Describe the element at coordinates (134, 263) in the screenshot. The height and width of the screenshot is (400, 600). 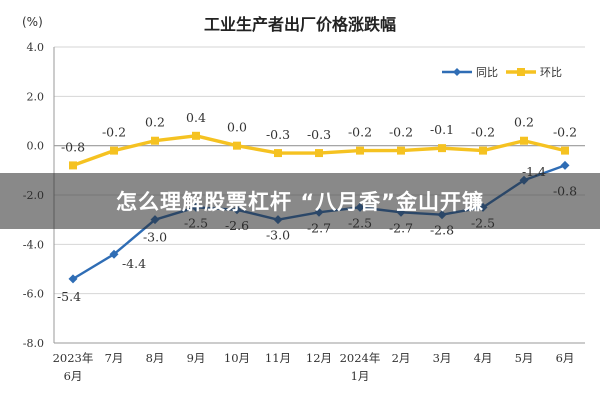
I see `data-label: -4.4` at that location.